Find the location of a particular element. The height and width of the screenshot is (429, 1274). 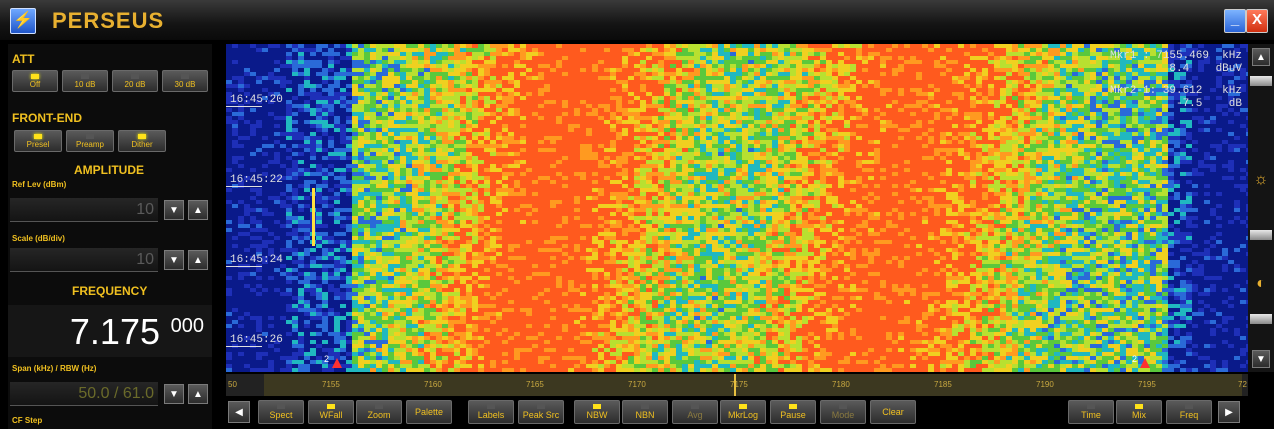

marker1-level: 8.4 dBuV is located at coordinates (1205, 69).